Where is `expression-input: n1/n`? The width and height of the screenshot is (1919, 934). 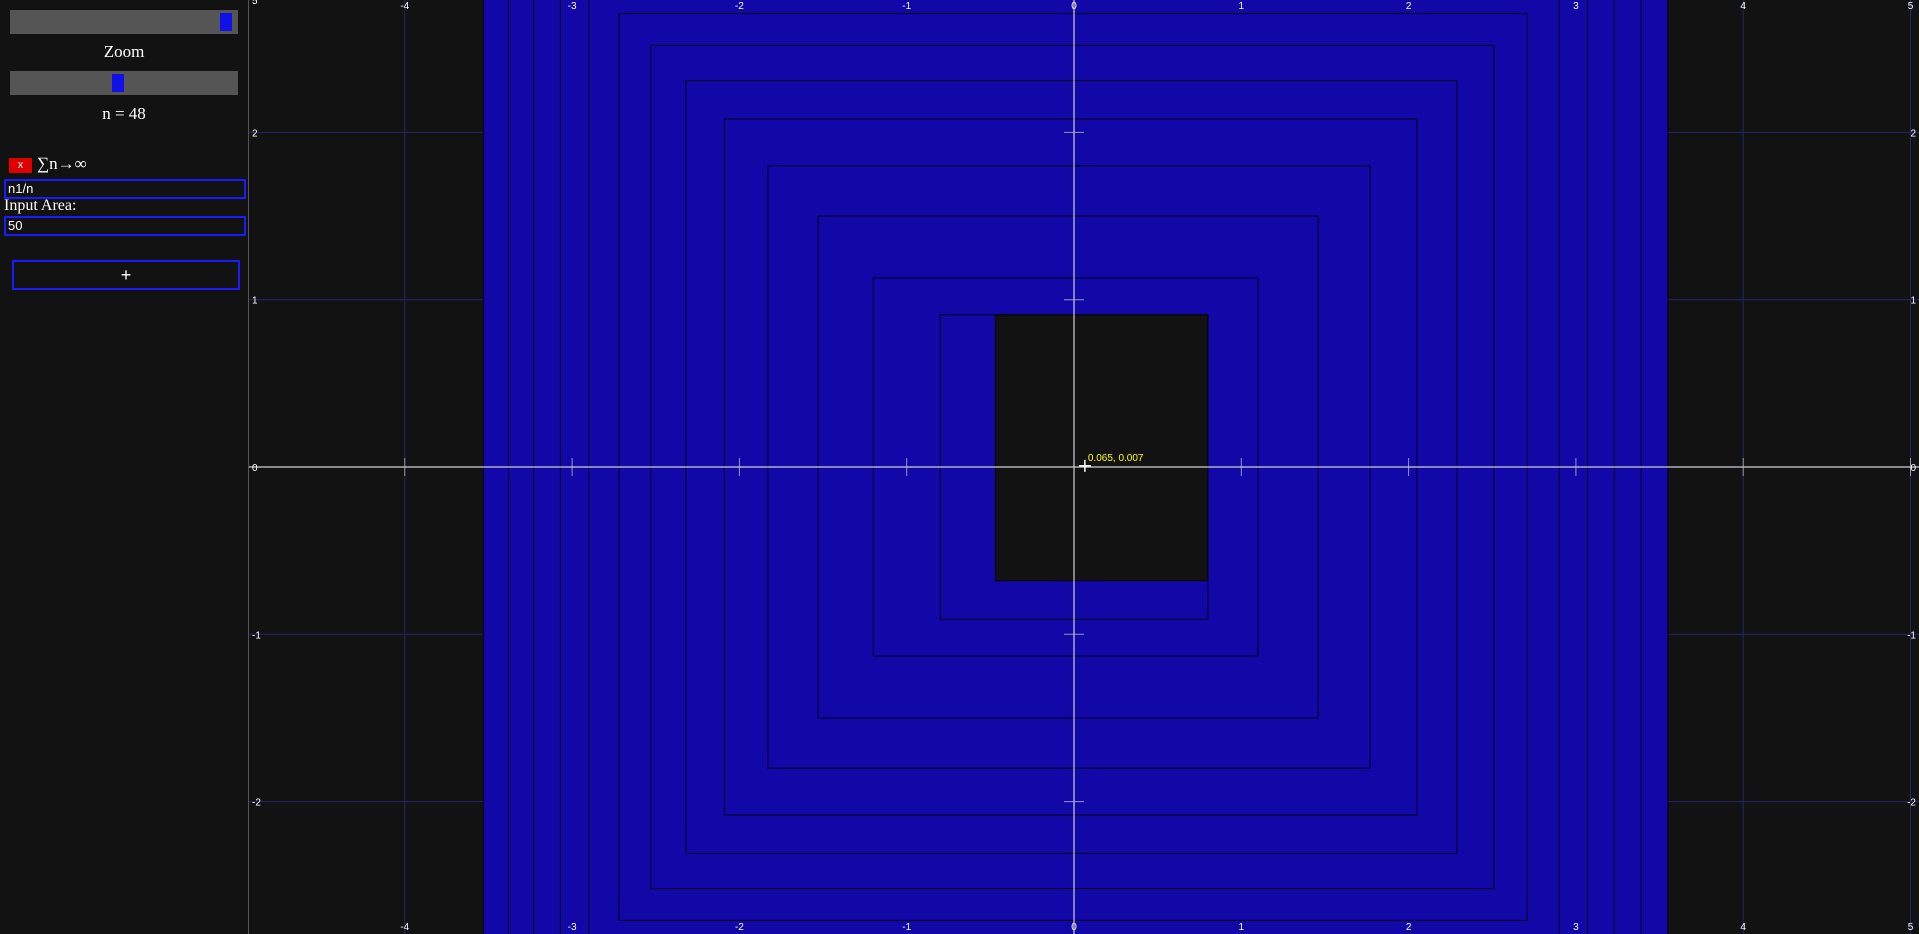 expression-input: n1/n is located at coordinates (125, 189).